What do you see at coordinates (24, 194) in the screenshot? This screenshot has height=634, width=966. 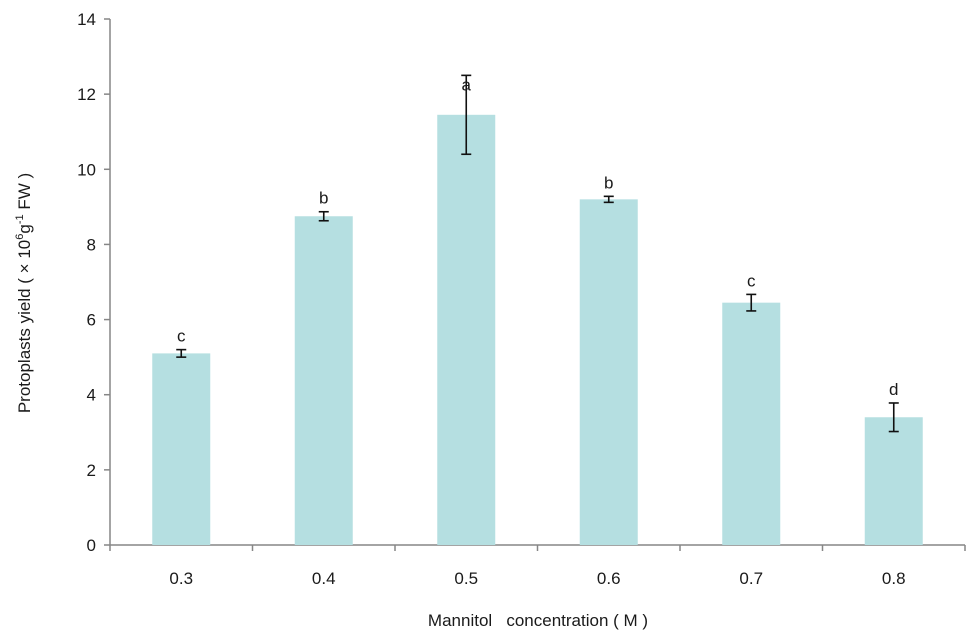 I see `y-axis-title-suffix: FW )` at bounding box center [24, 194].